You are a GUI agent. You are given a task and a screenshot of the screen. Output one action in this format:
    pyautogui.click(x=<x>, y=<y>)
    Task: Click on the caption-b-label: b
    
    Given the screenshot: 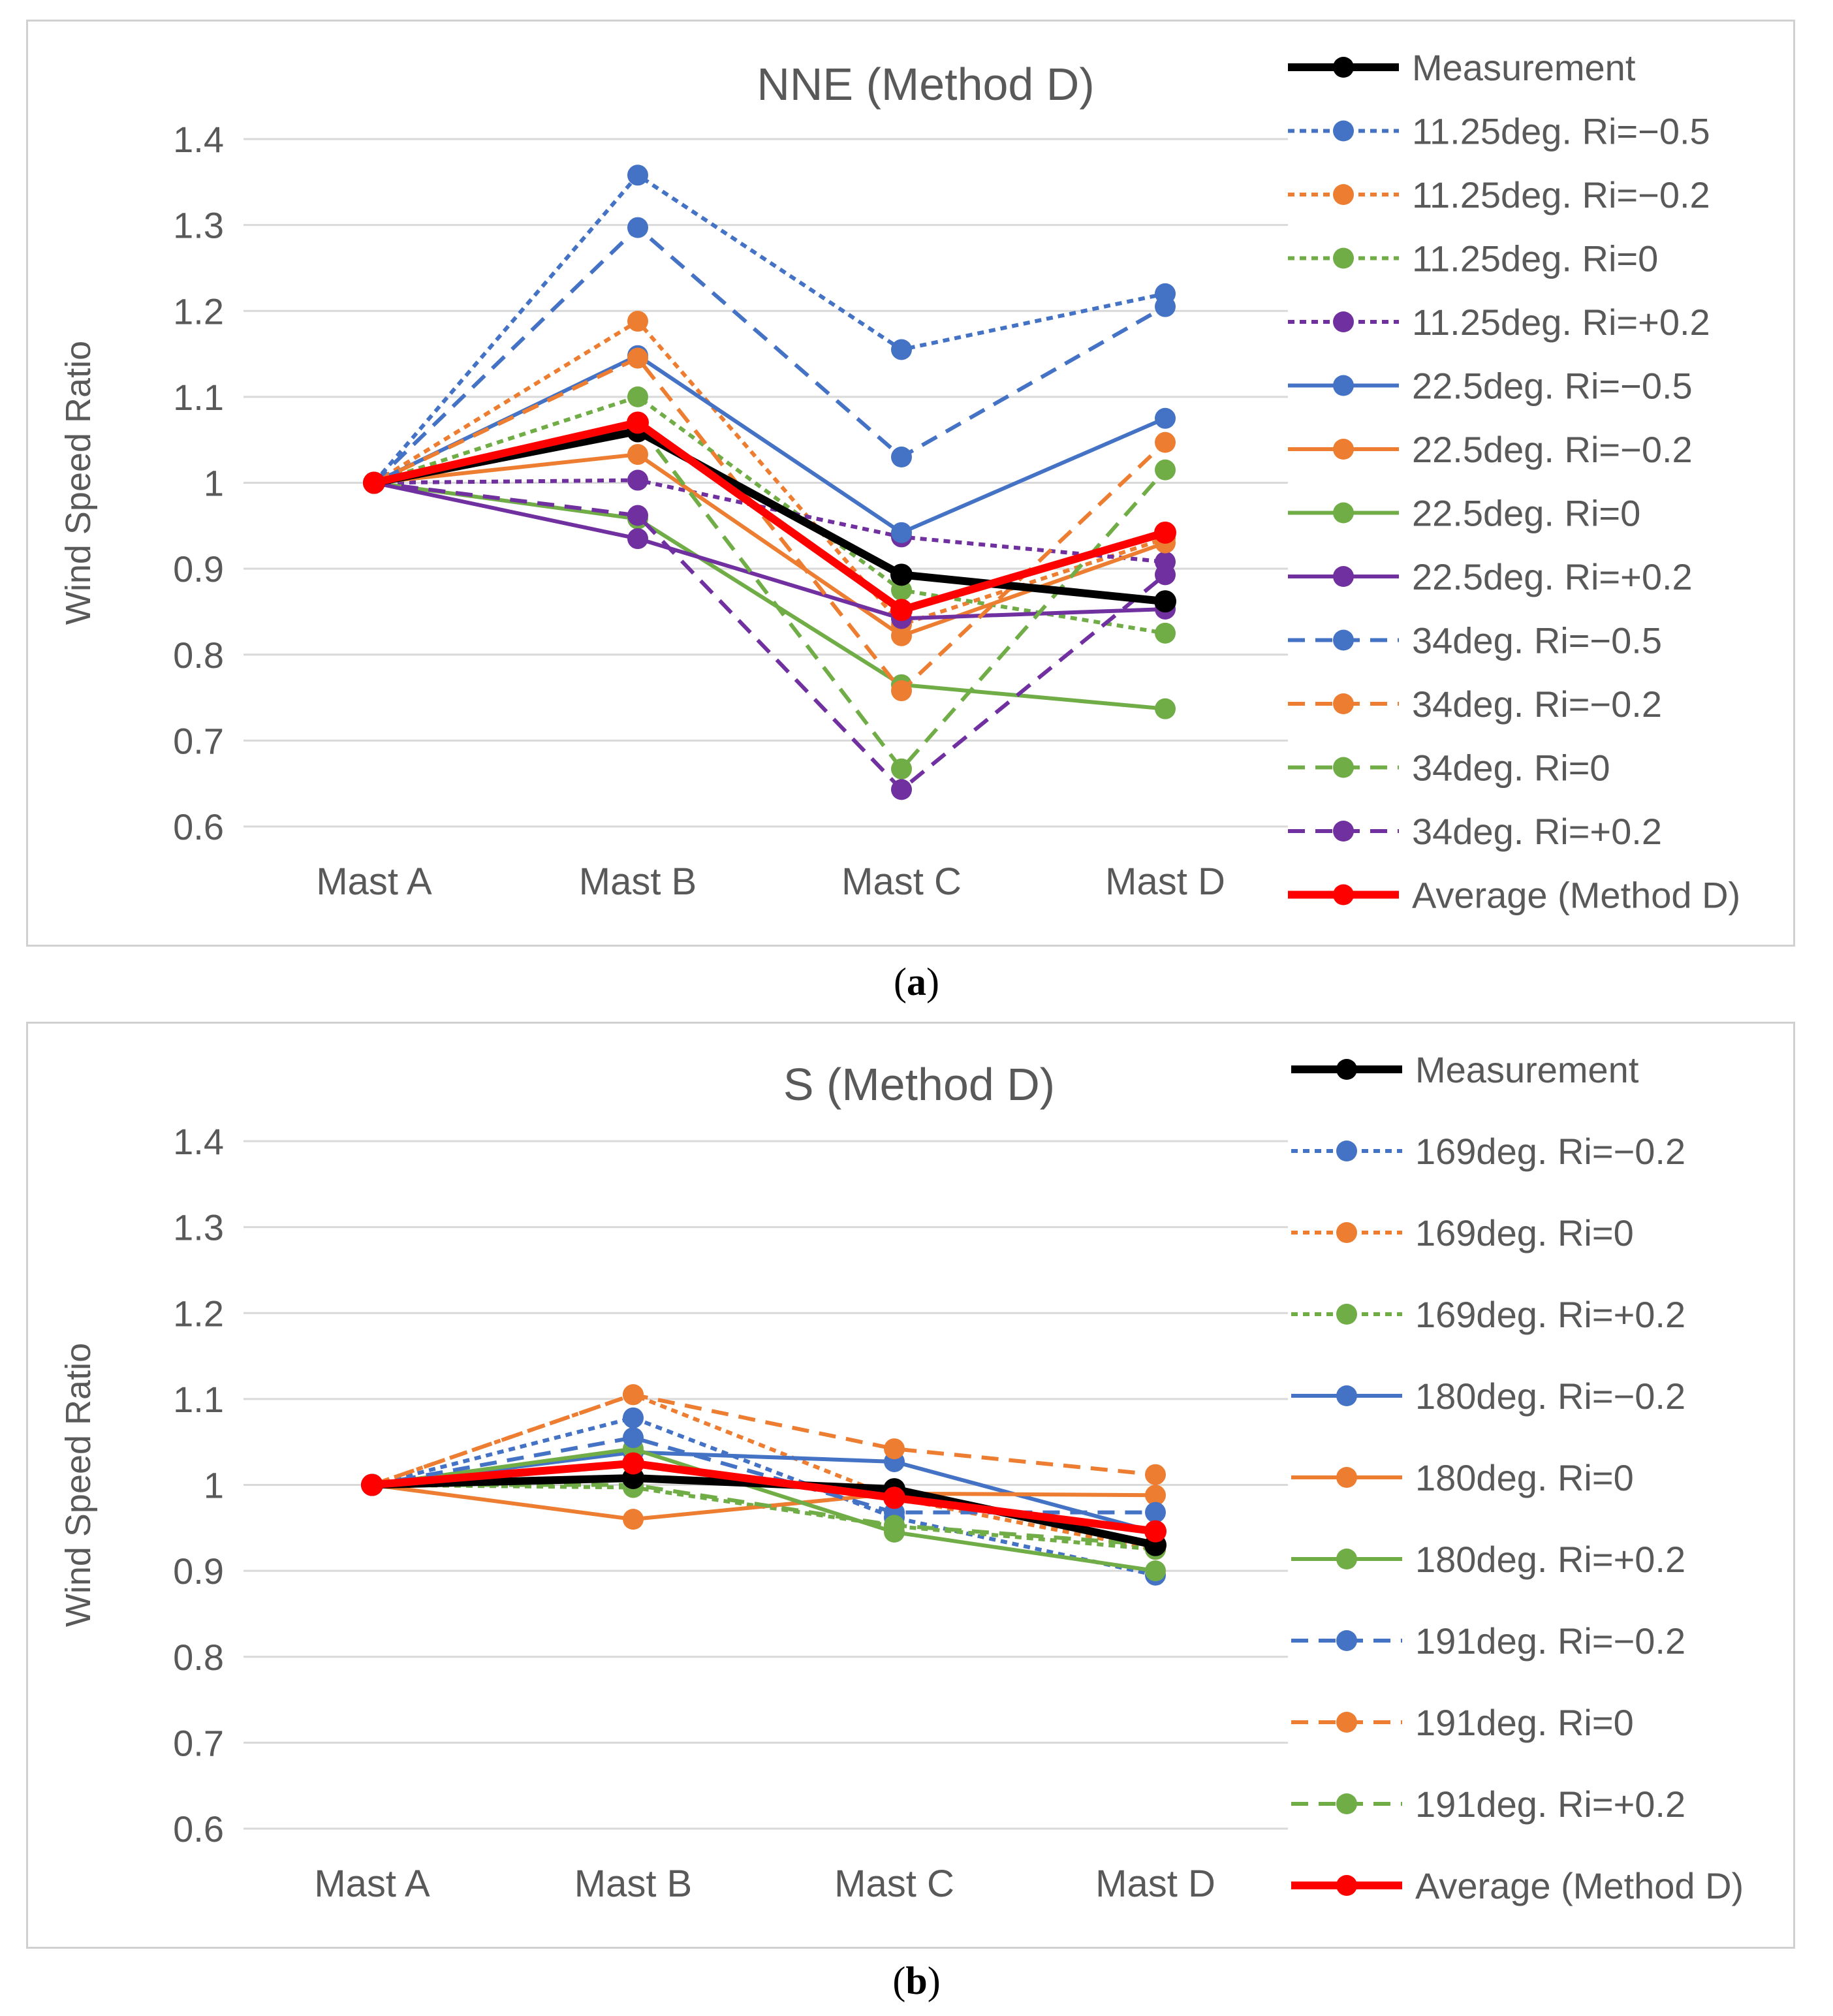 What is the action you would take?
    pyautogui.click(x=916, y=1980)
    